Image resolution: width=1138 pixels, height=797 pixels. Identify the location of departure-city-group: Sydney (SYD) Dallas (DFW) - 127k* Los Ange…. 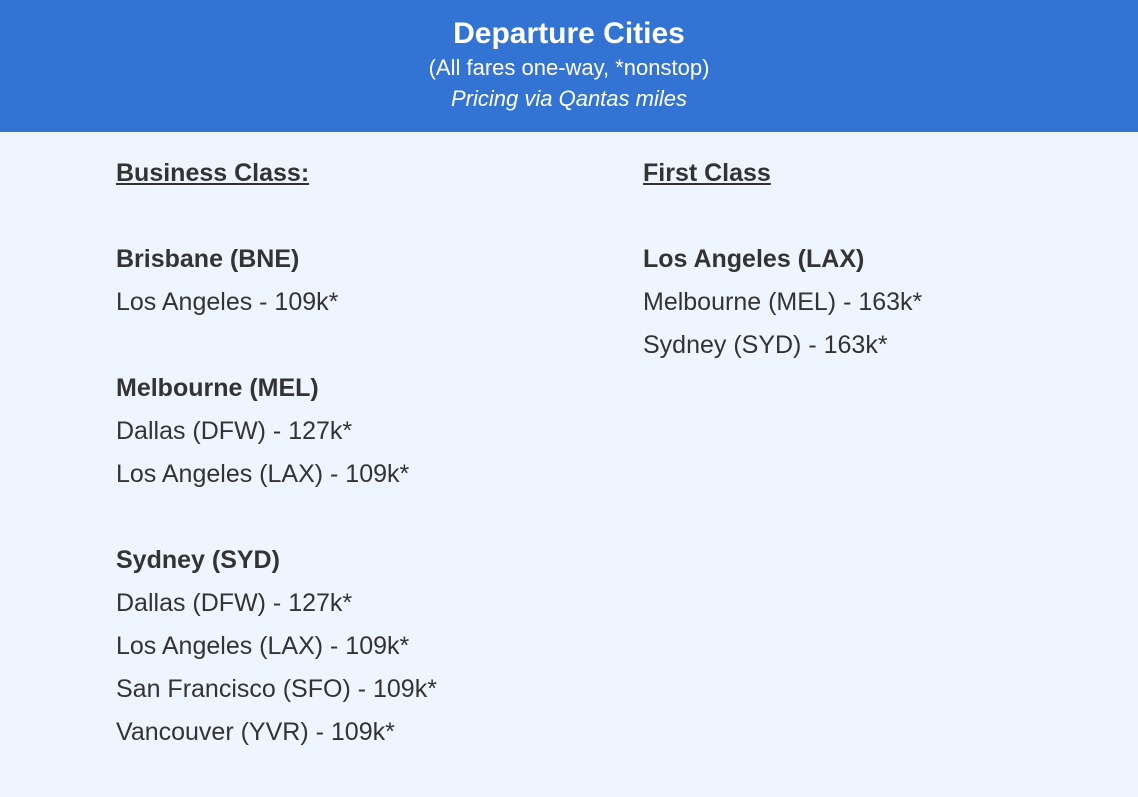
(276, 646).